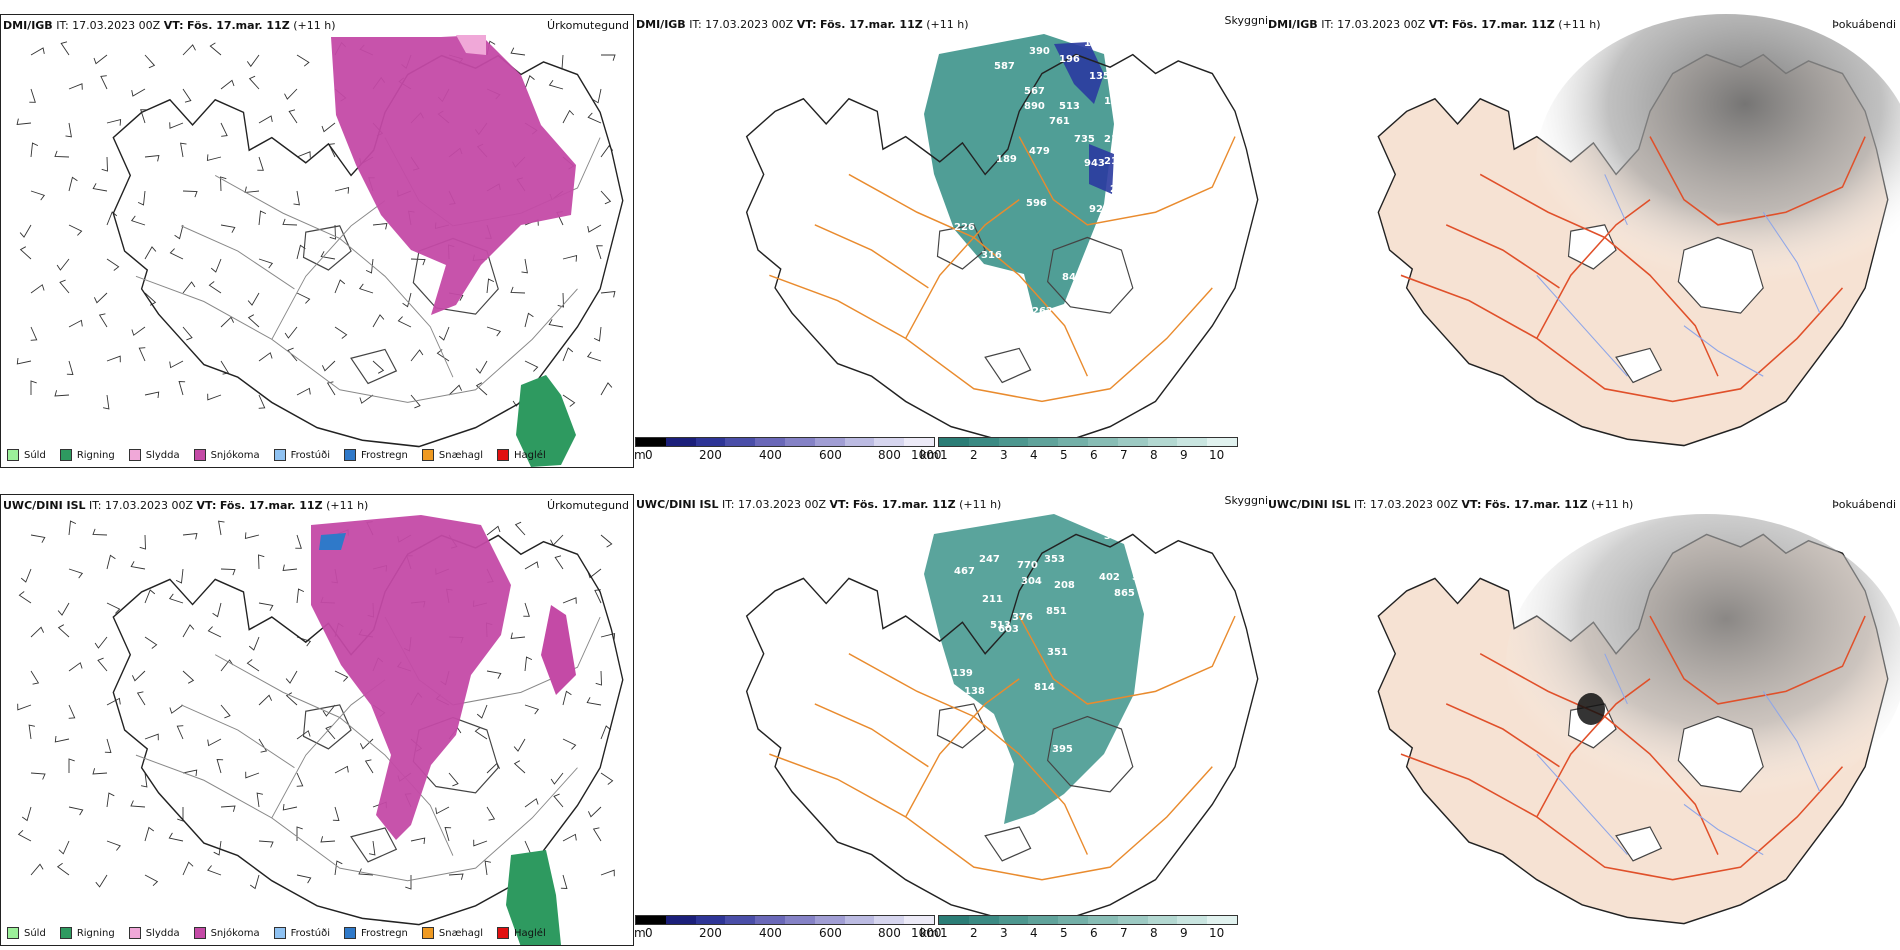  What do you see at coordinates (1114, 161) in the screenshot?
I see `cloud-base-value: 212` at bounding box center [1114, 161].